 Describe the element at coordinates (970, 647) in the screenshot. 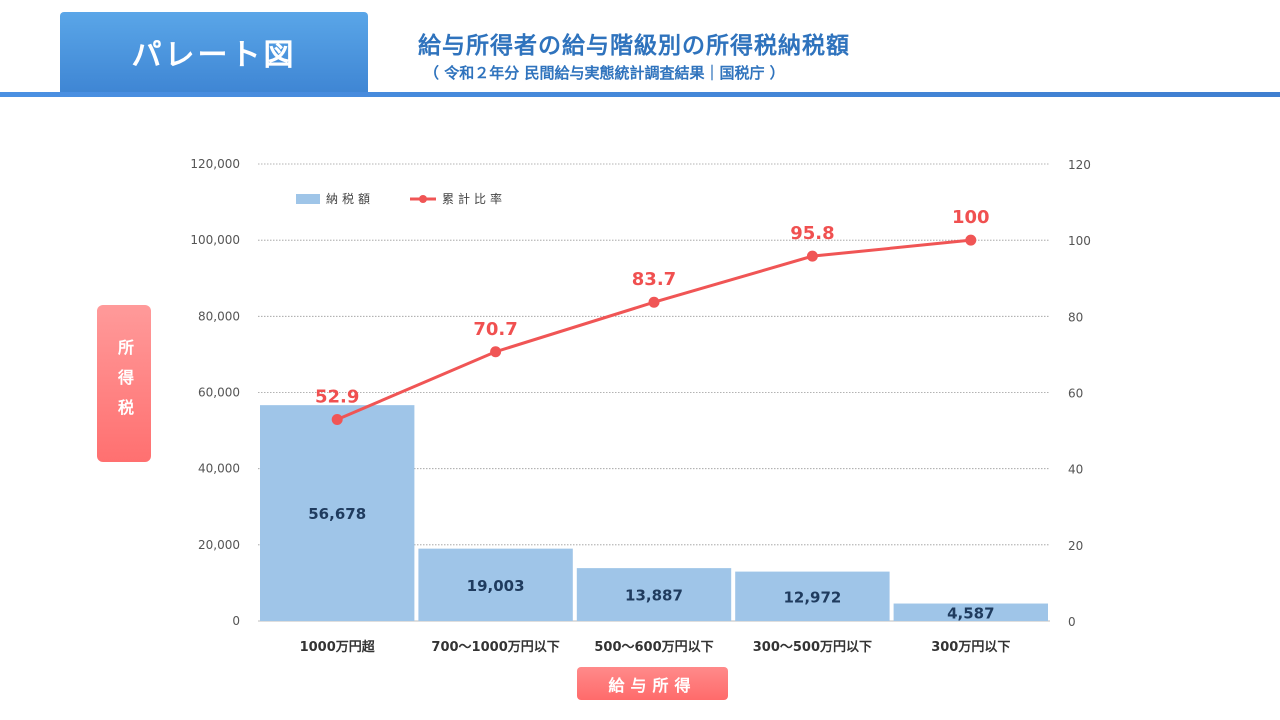

I see `x-tick-label: 300万円以下` at that location.